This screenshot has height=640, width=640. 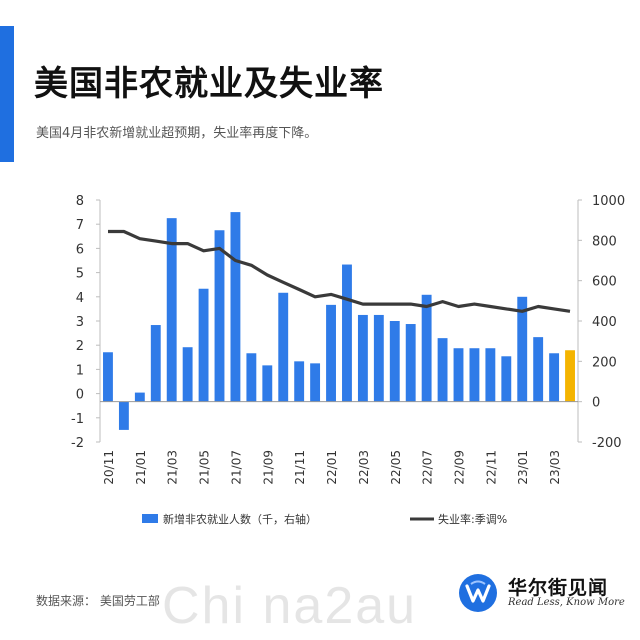 I want to click on page-title: 美国非农就业及失业率, so click(x=209, y=84).